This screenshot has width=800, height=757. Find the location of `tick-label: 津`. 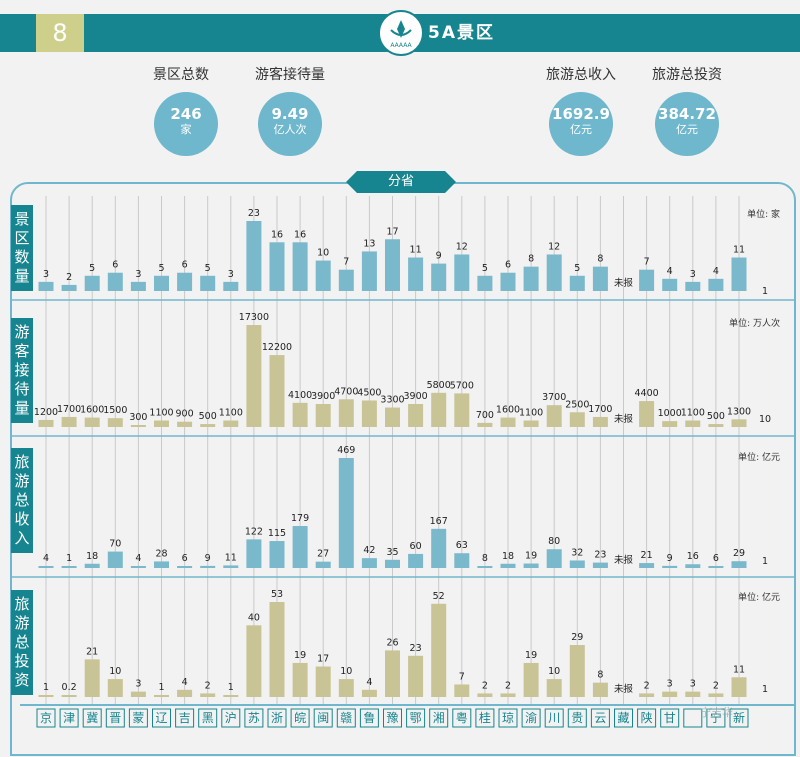

tick-label: 津 is located at coordinates (69, 718).